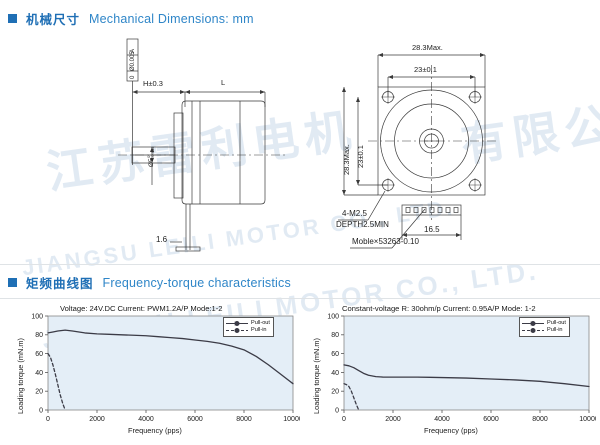 Image resolution: width=600 pixels, height=445 pixels. I want to click on dim-bolt-horizontal: 23±0.1, so click(425, 69).